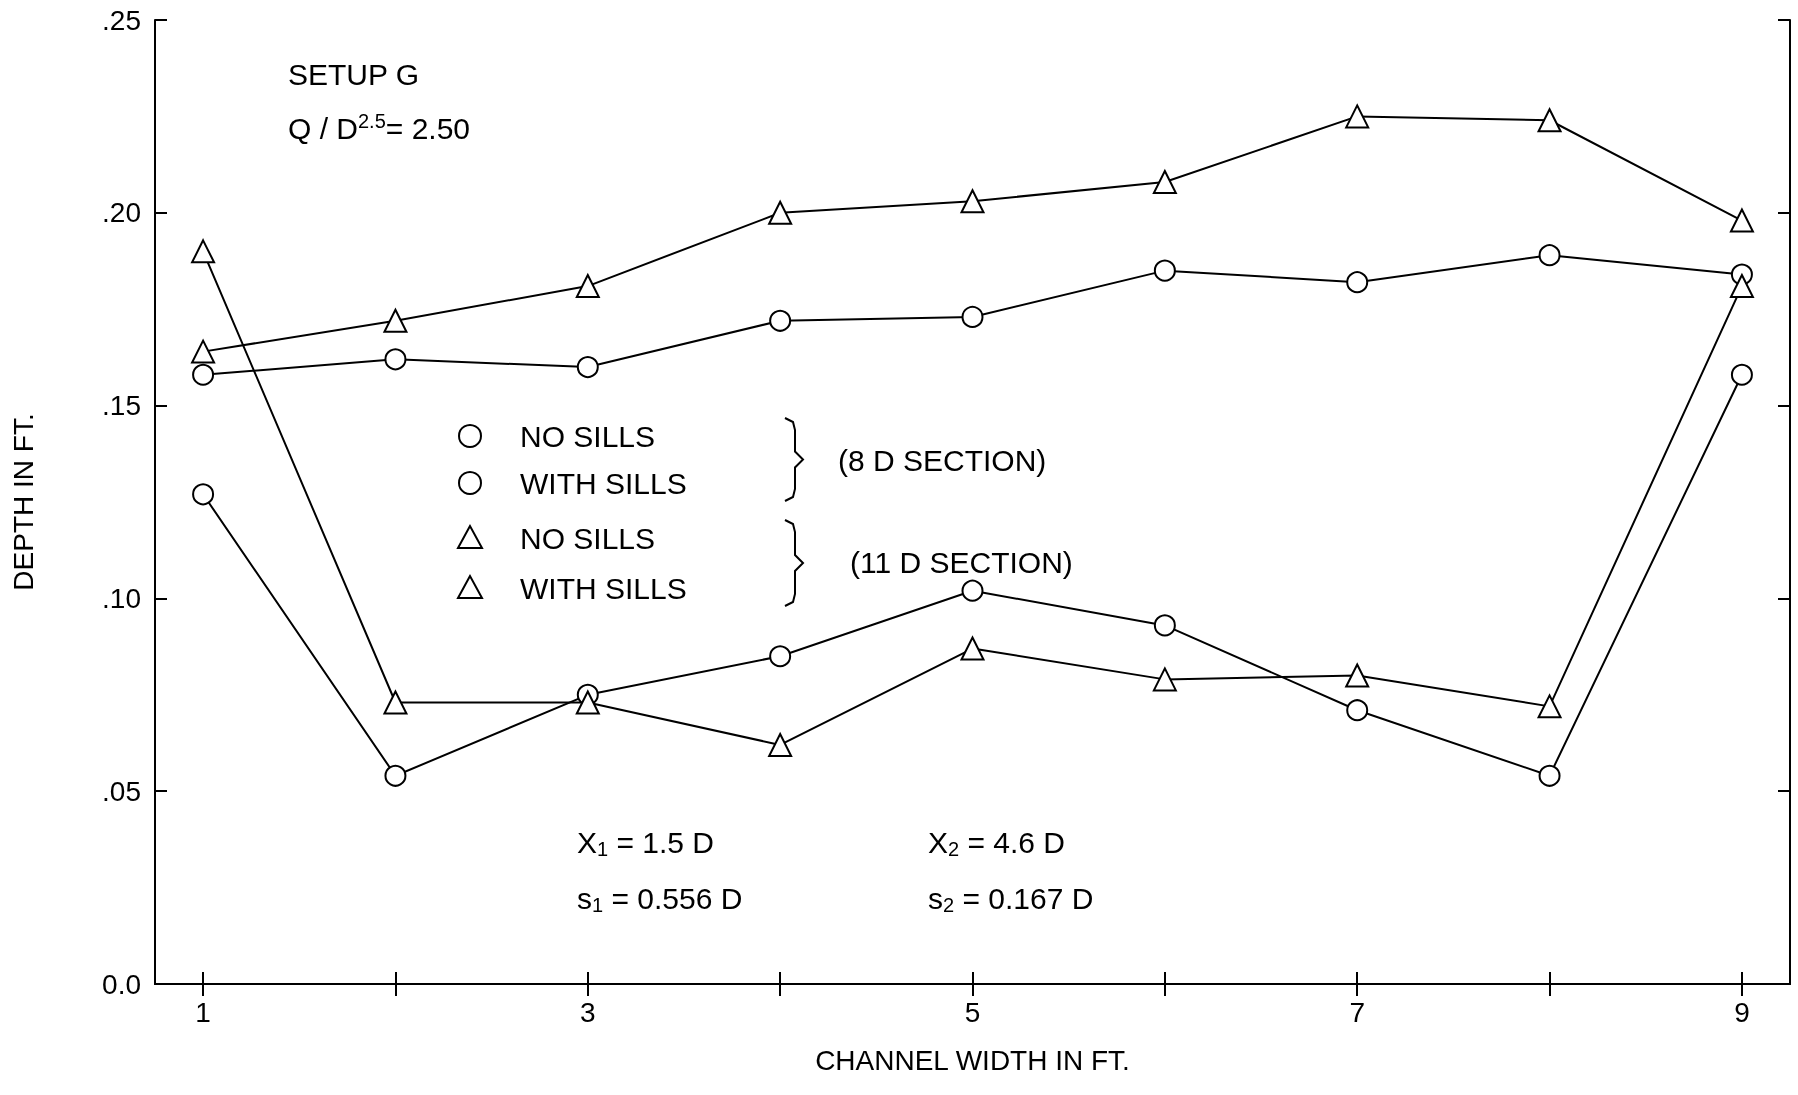 The height and width of the screenshot is (1095, 1798). Describe the element at coordinates (121, 598) in the screenshot. I see `y-tick-label: .10` at that location.